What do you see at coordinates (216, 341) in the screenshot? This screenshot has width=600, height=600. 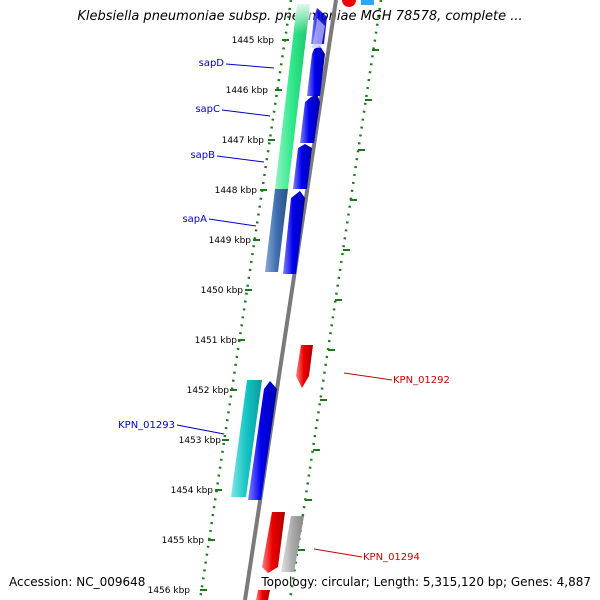 I see `scale-label: 1451 kbp` at bounding box center [216, 341].